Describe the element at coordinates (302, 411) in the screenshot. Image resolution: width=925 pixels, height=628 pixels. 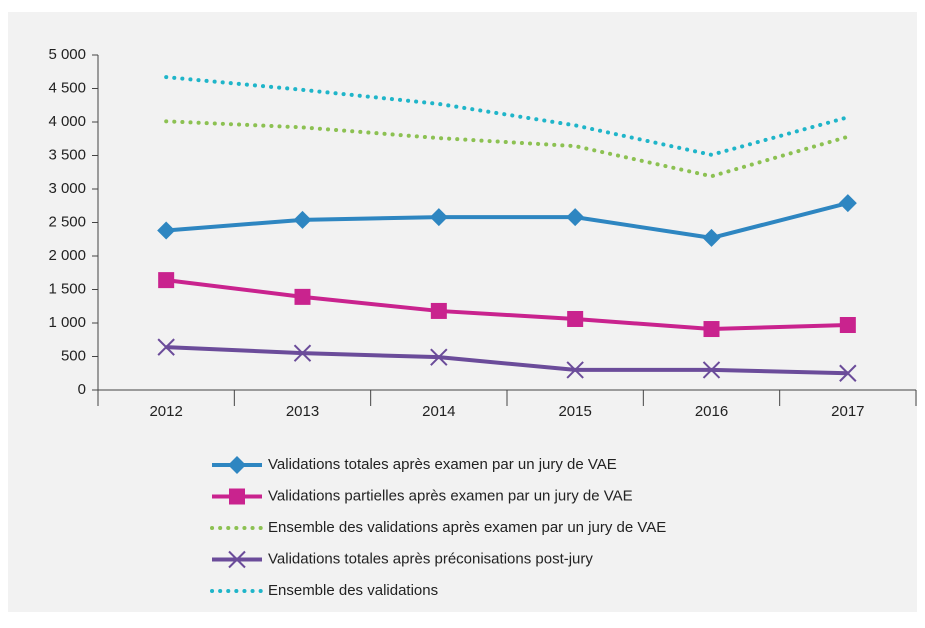
I see `x-tick-label: 2013` at that location.